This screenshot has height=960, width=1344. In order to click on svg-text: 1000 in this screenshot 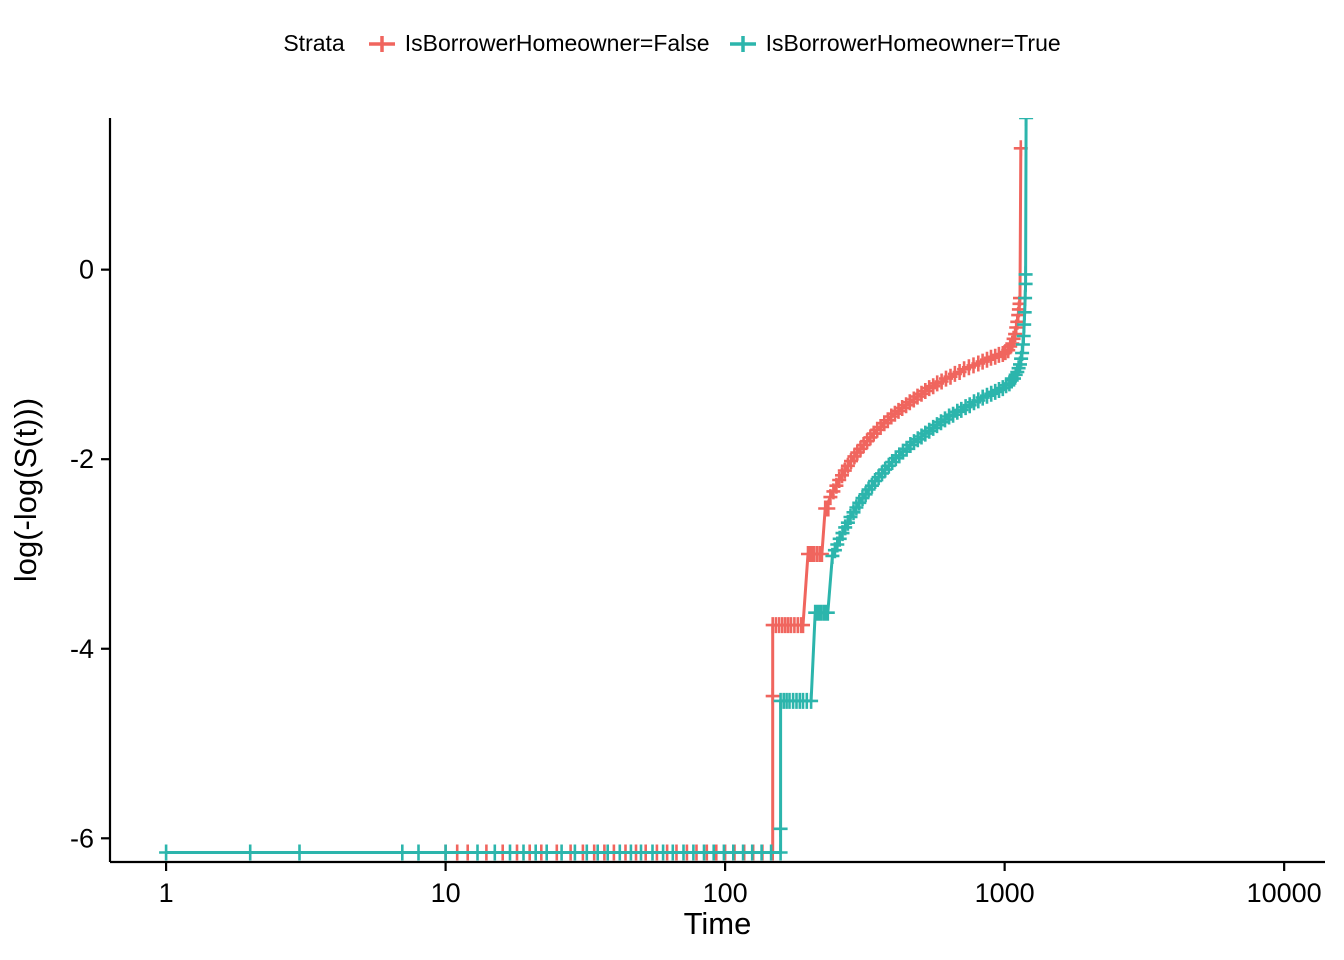, I will do `click(1005, 893)`.